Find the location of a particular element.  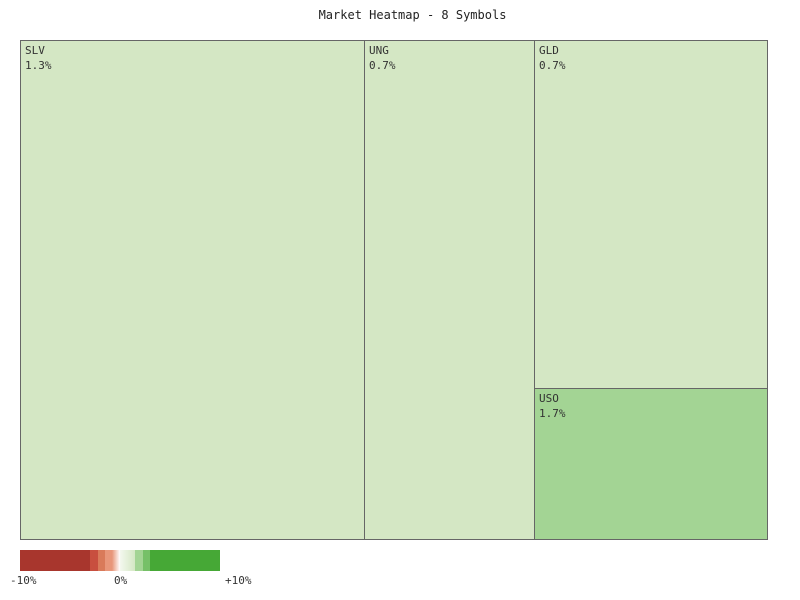

tile-change: 1.3% is located at coordinates (38, 65).